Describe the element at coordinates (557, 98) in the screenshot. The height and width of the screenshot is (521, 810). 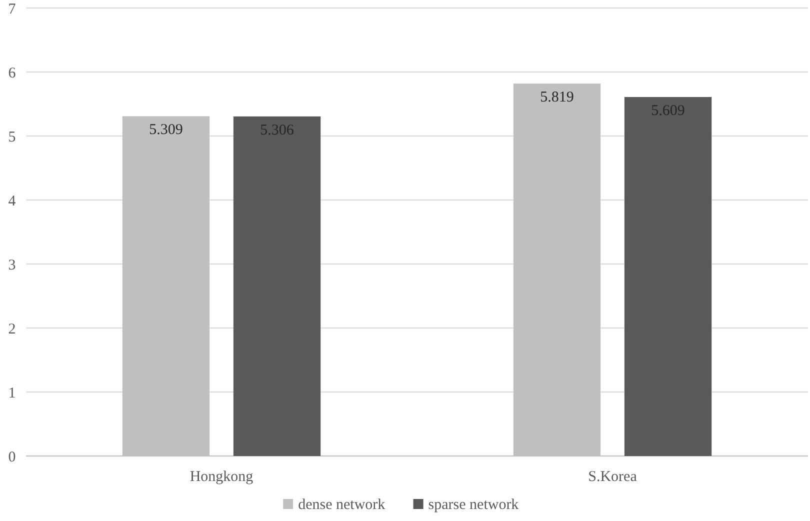
I see `data-label: 5.819` at that location.